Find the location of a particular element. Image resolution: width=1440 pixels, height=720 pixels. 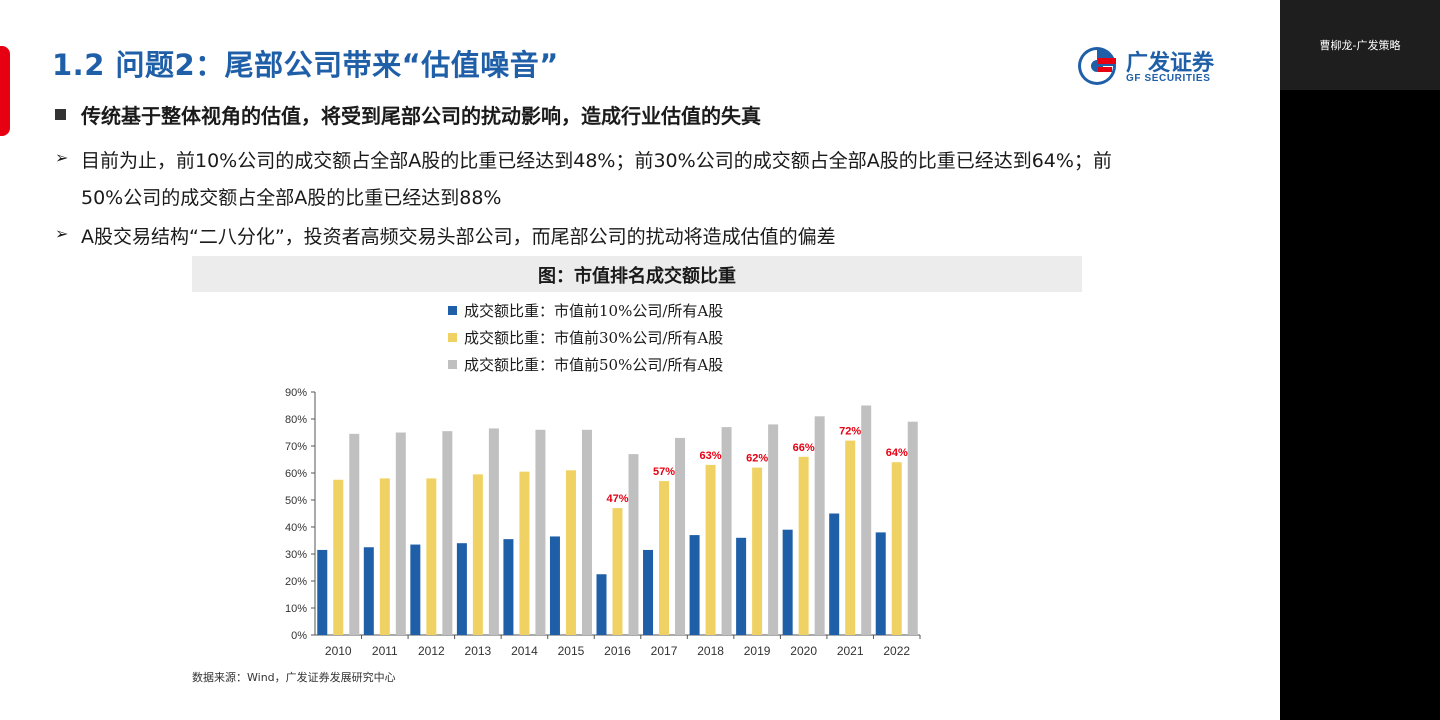

x-tick-label: 2011 is located at coordinates (385, 651).